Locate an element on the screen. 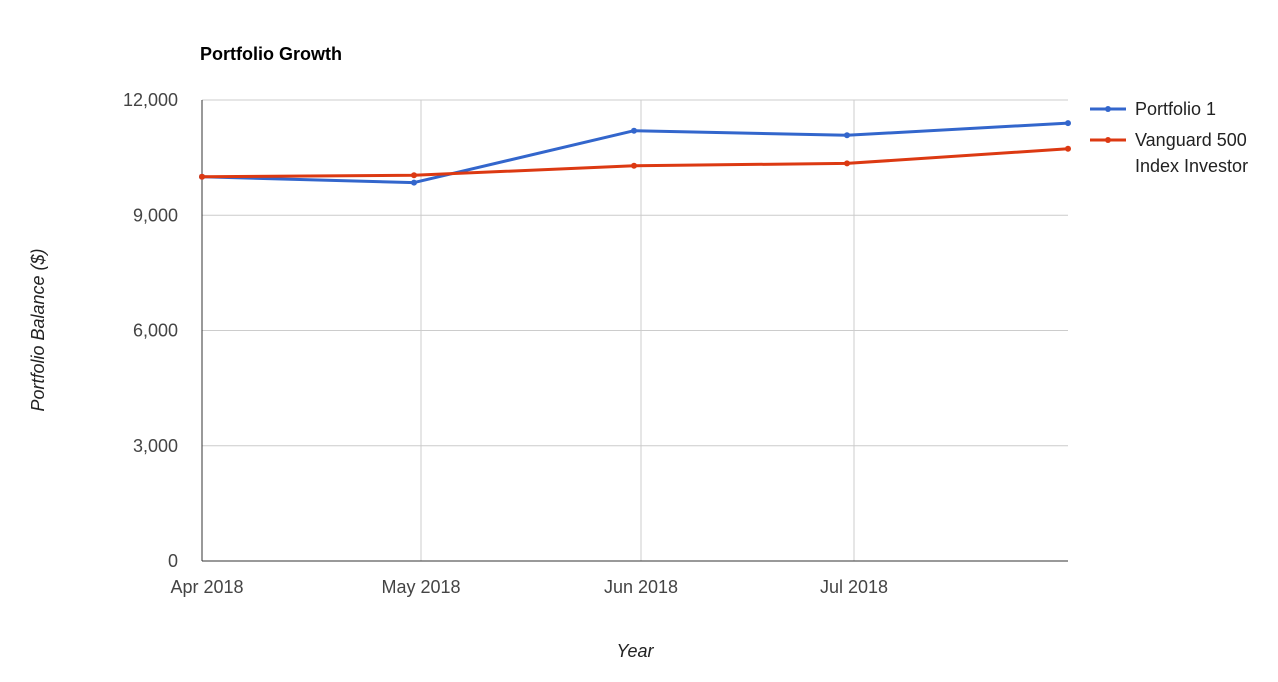  x-tick-label: Apr 2018 is located at coordinates (206, 587).